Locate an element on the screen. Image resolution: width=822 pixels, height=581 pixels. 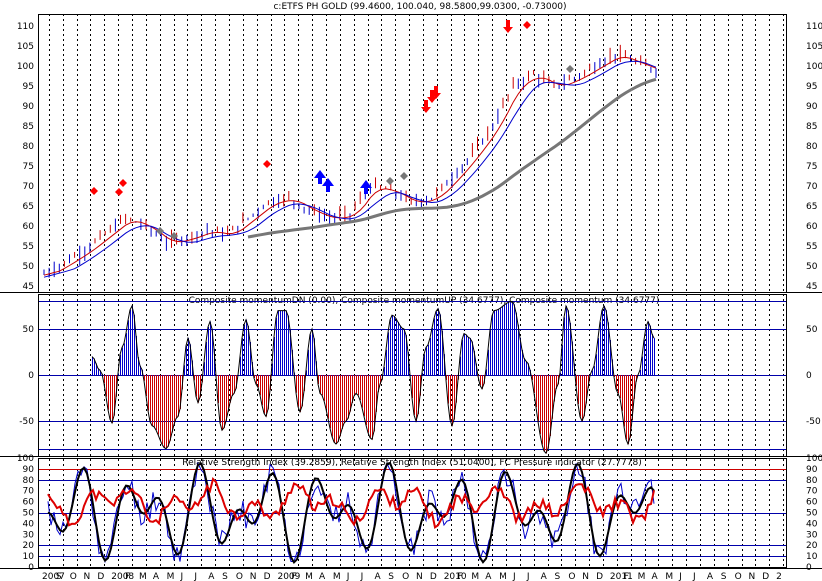
y-tick-label-left: 20 is located at coordinates (29, 546).